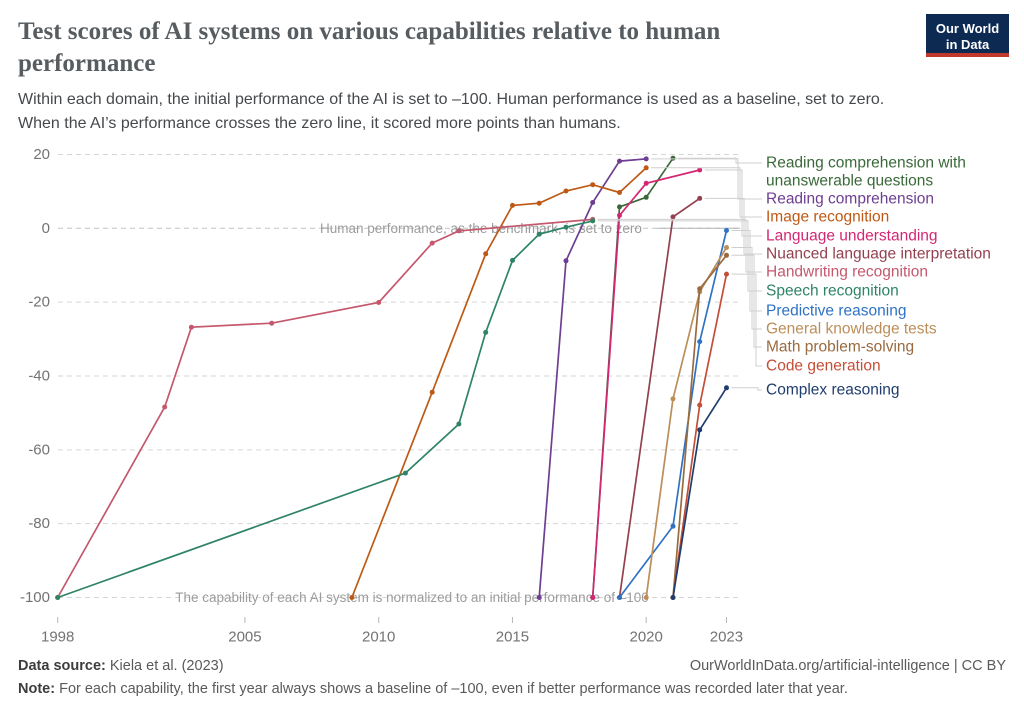  Describe the element at coordinates (673, 217) in the screenshot. I see `data-point-nuanced-language-interpretation-2021` at that location.